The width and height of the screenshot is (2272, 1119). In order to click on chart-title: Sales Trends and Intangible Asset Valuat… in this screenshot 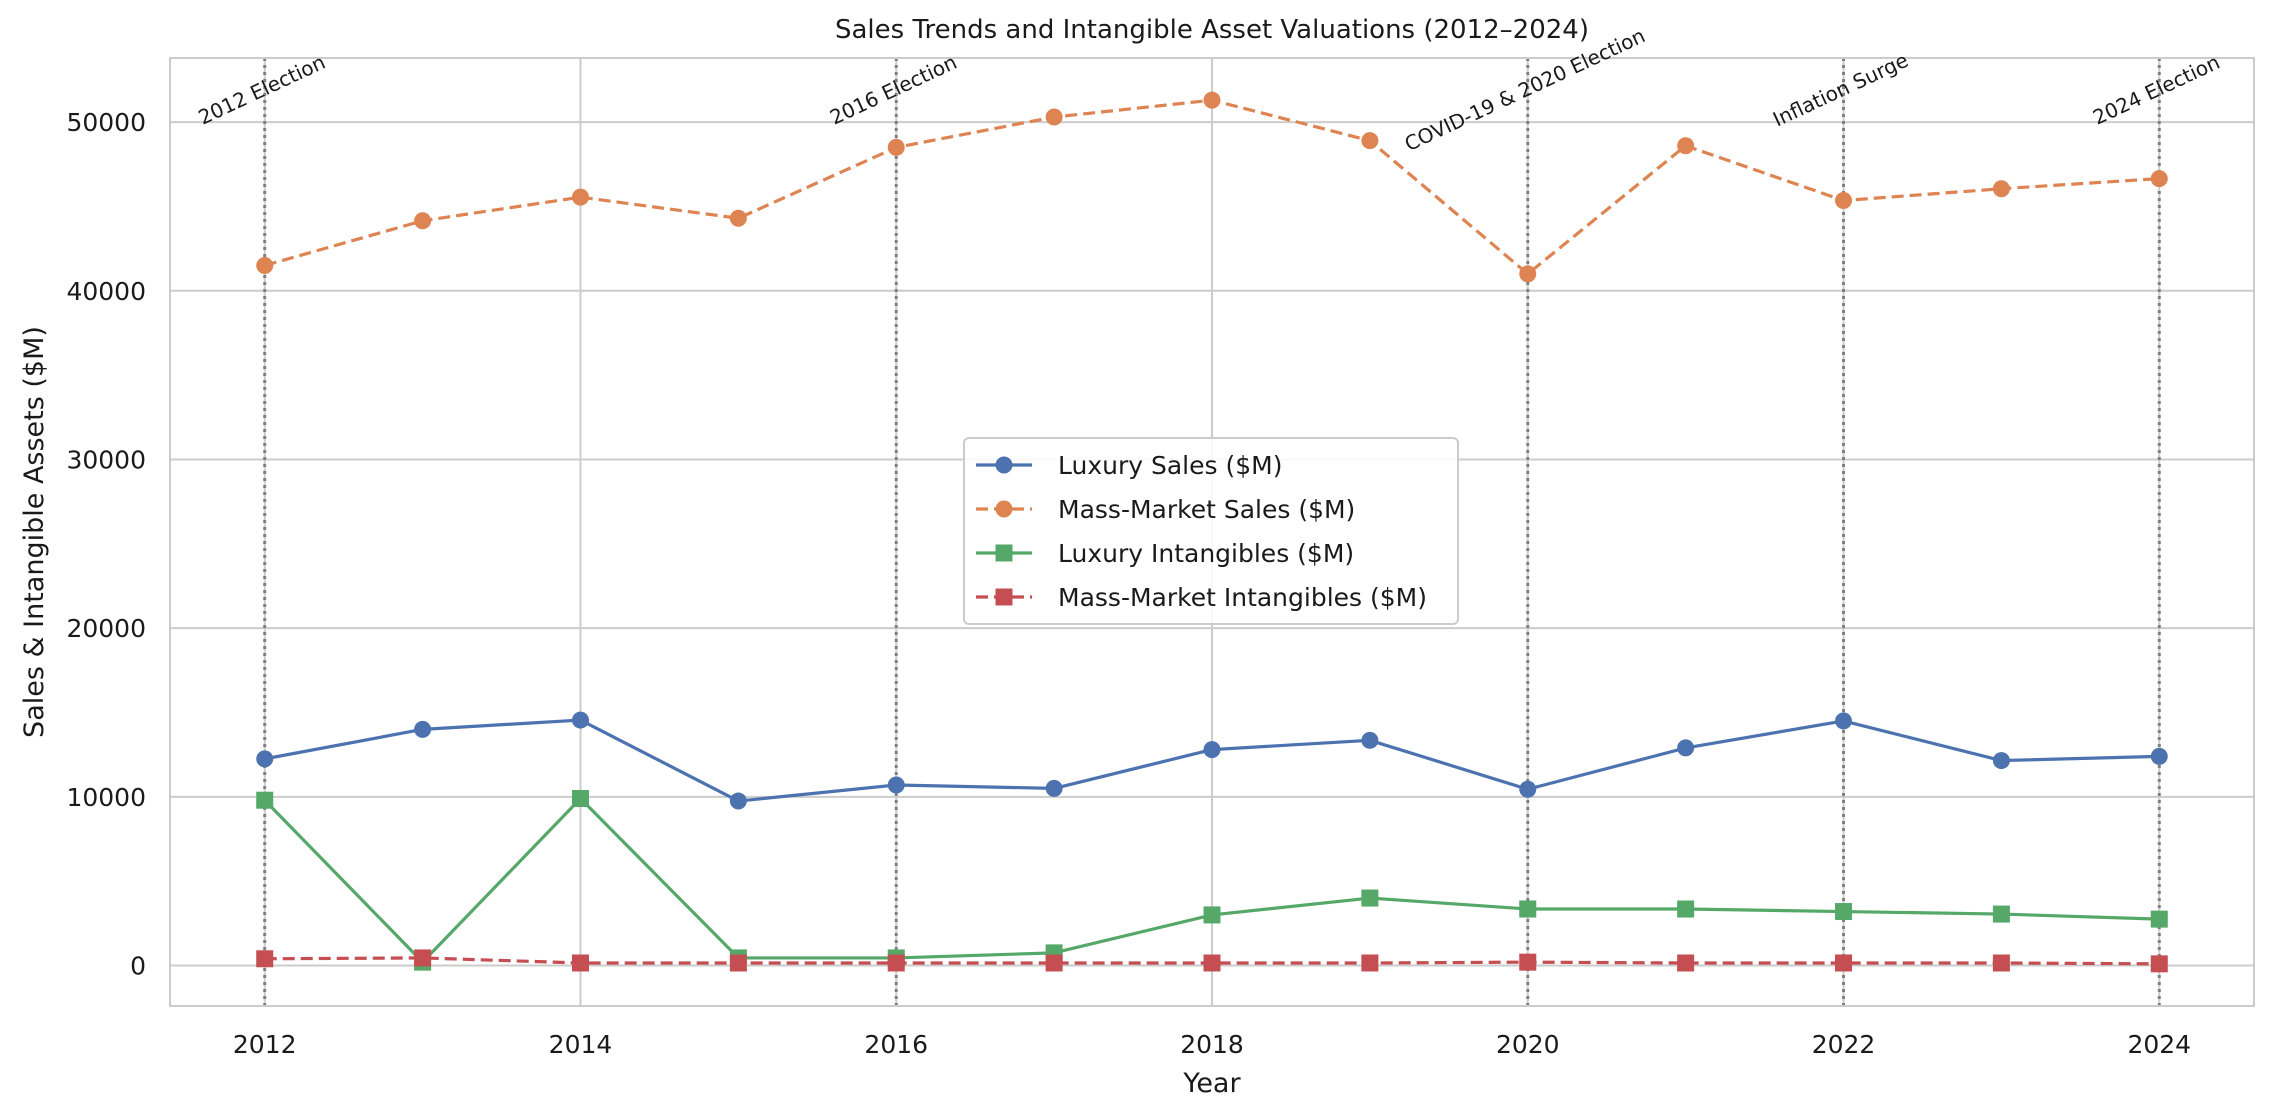, I will do `click(1212, 30)`.